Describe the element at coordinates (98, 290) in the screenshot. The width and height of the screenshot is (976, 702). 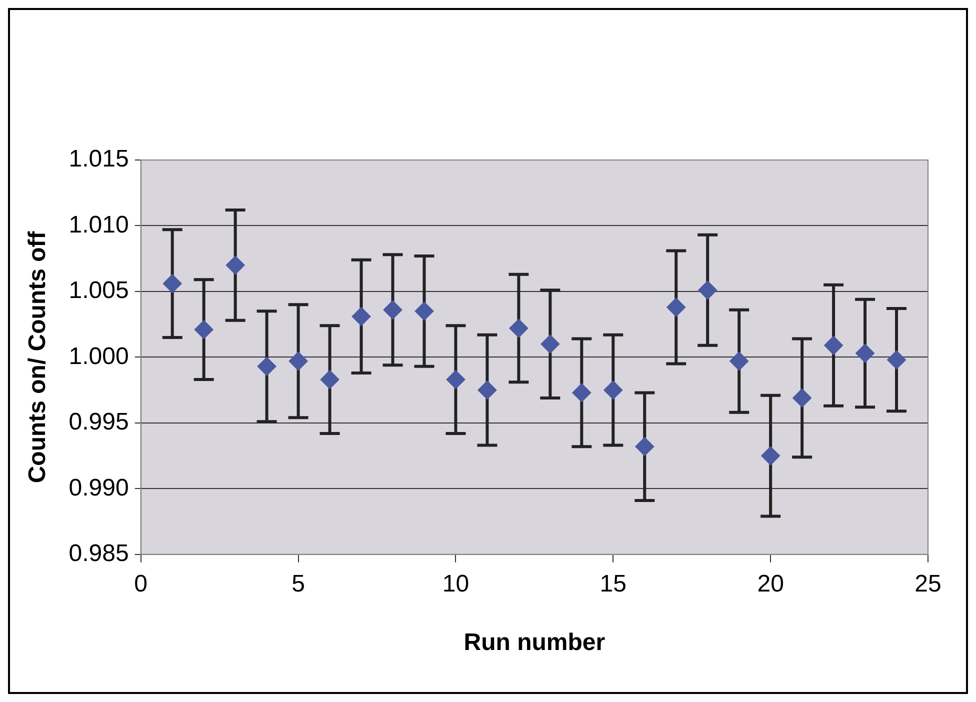
I see `y-tick-label: 1.005` at that location.